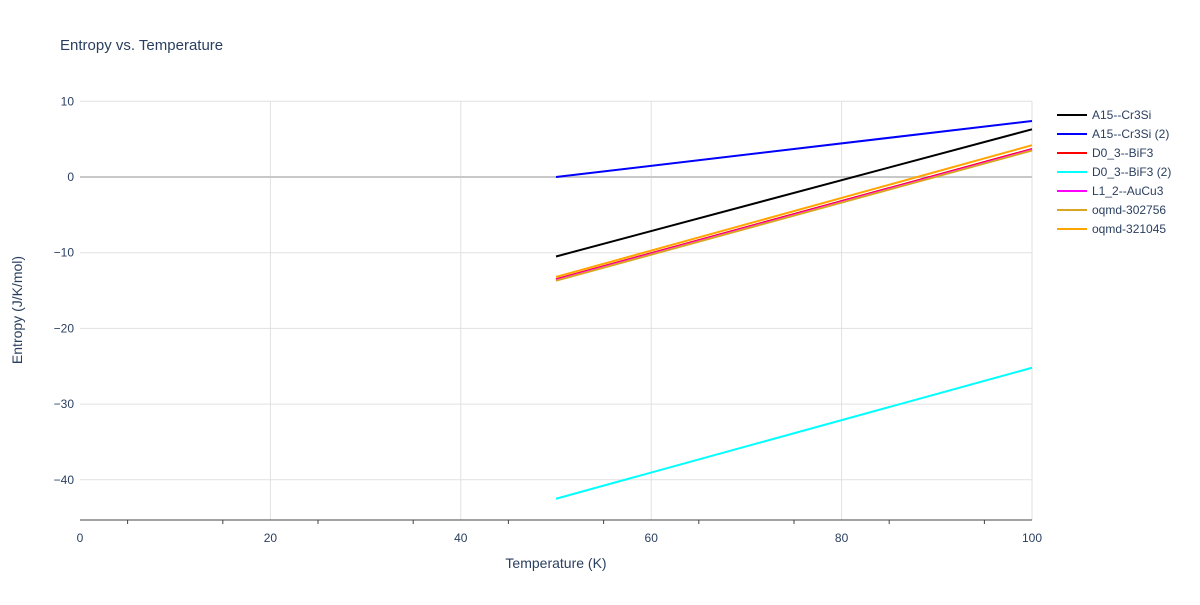 This screenshot has width=1200, height=605. Describe the element at coordinates (1130, 134) in the screenshot. I see `legend-label: A15--Cr3Si (2)` at that location.